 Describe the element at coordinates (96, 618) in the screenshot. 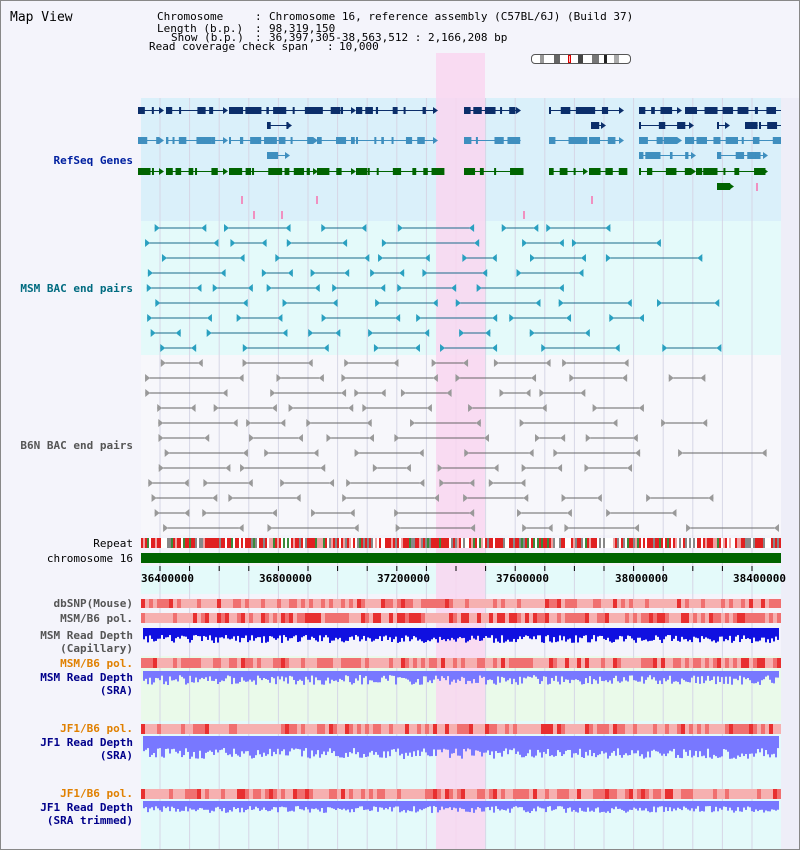

I see `msm-b6-pol-label: MSM/B6 pol.` at that location.